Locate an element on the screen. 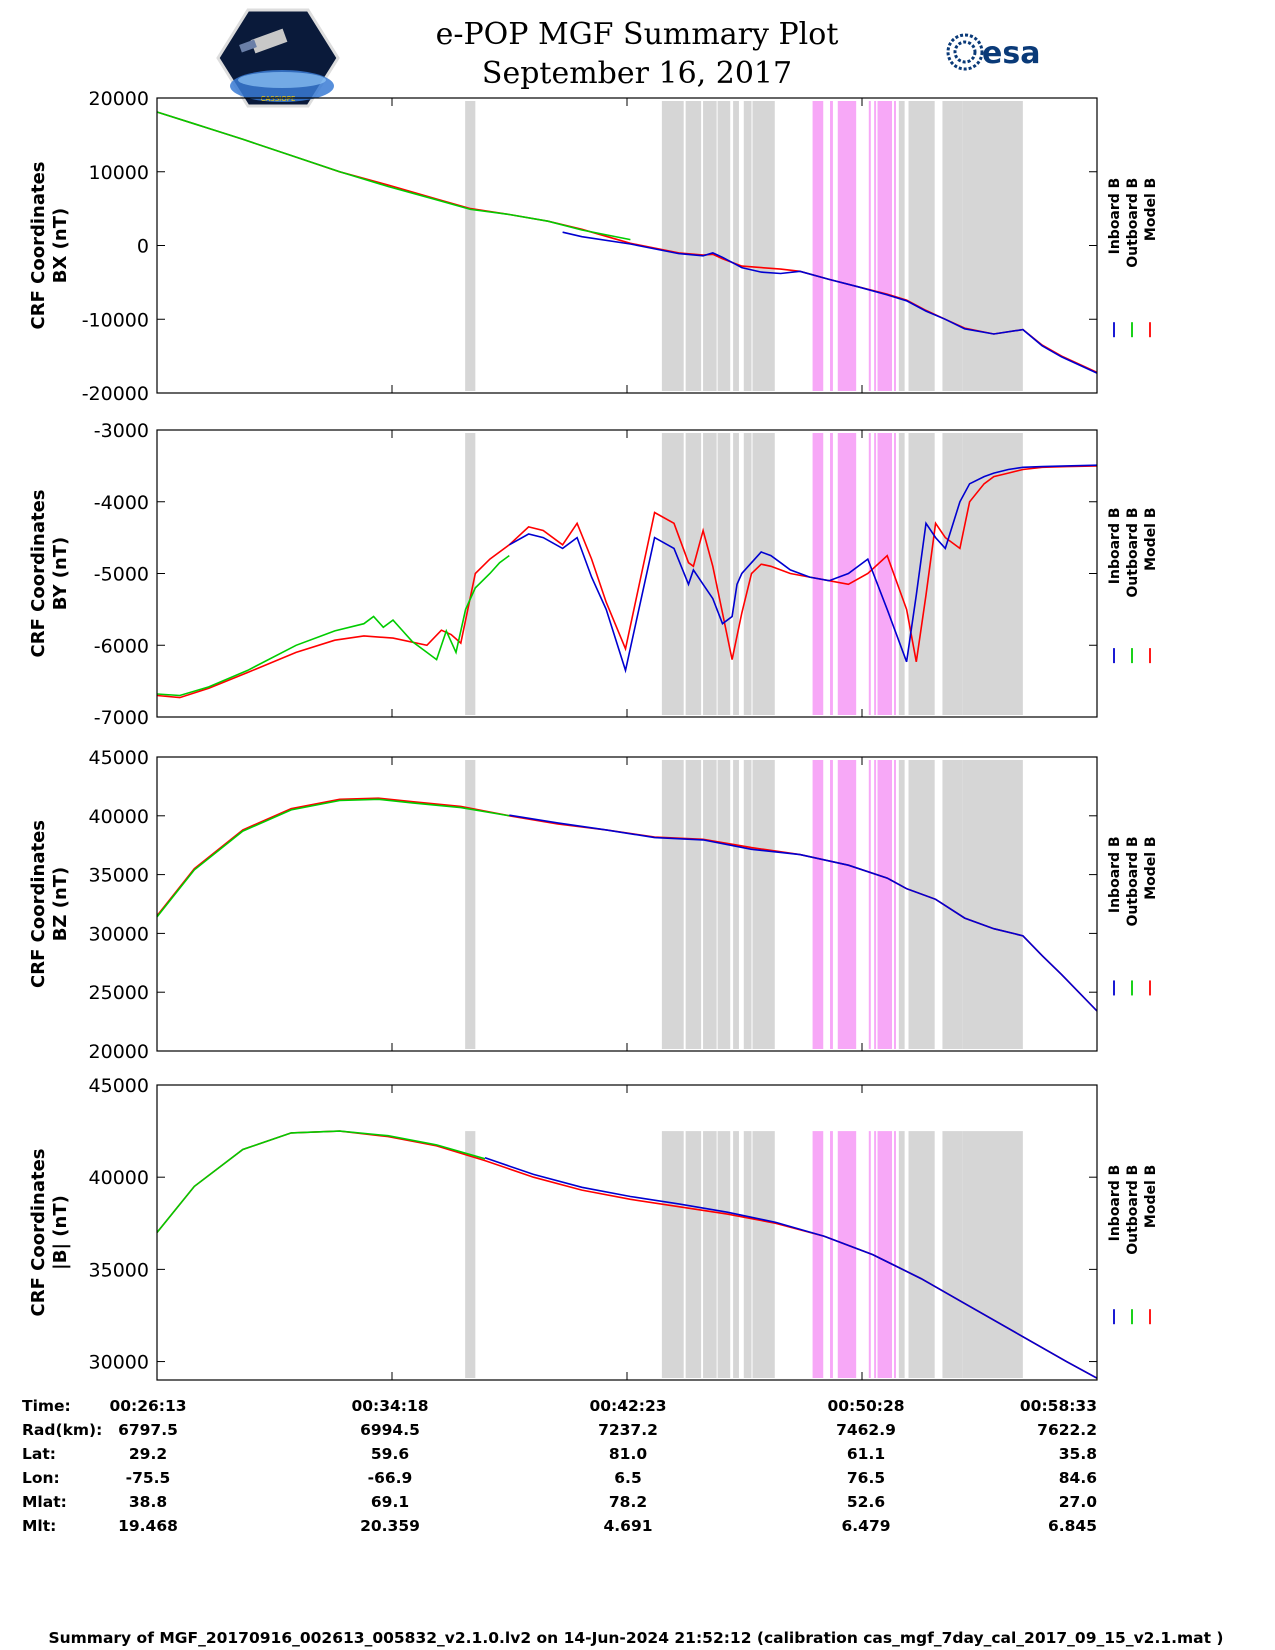 The height and width of the screenshot is (1650, 1275). y-axis-label: CRF Coordinates|B| (nT) is located at coordinates (49, 1233).